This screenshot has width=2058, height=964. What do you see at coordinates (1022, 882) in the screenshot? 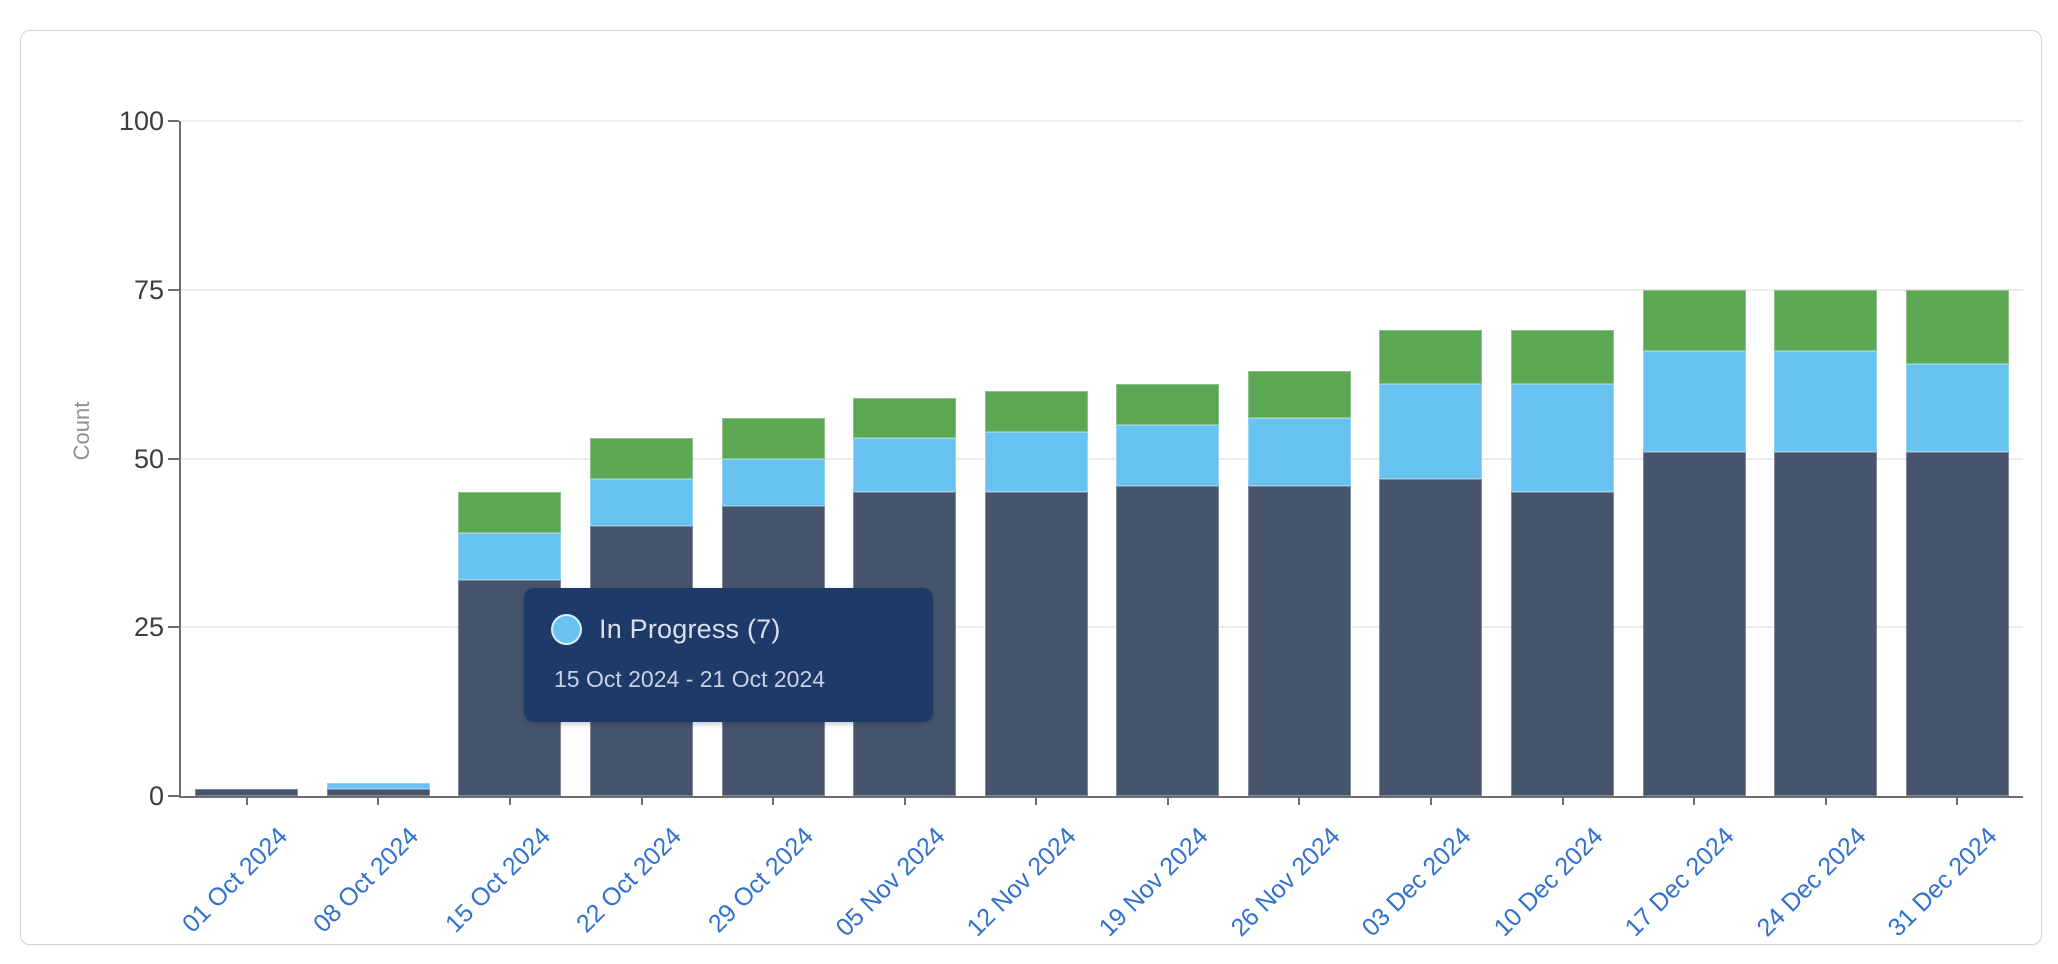
I see `x-axis-label: 12 Nov 2024` at bounding box center [1022, 882].